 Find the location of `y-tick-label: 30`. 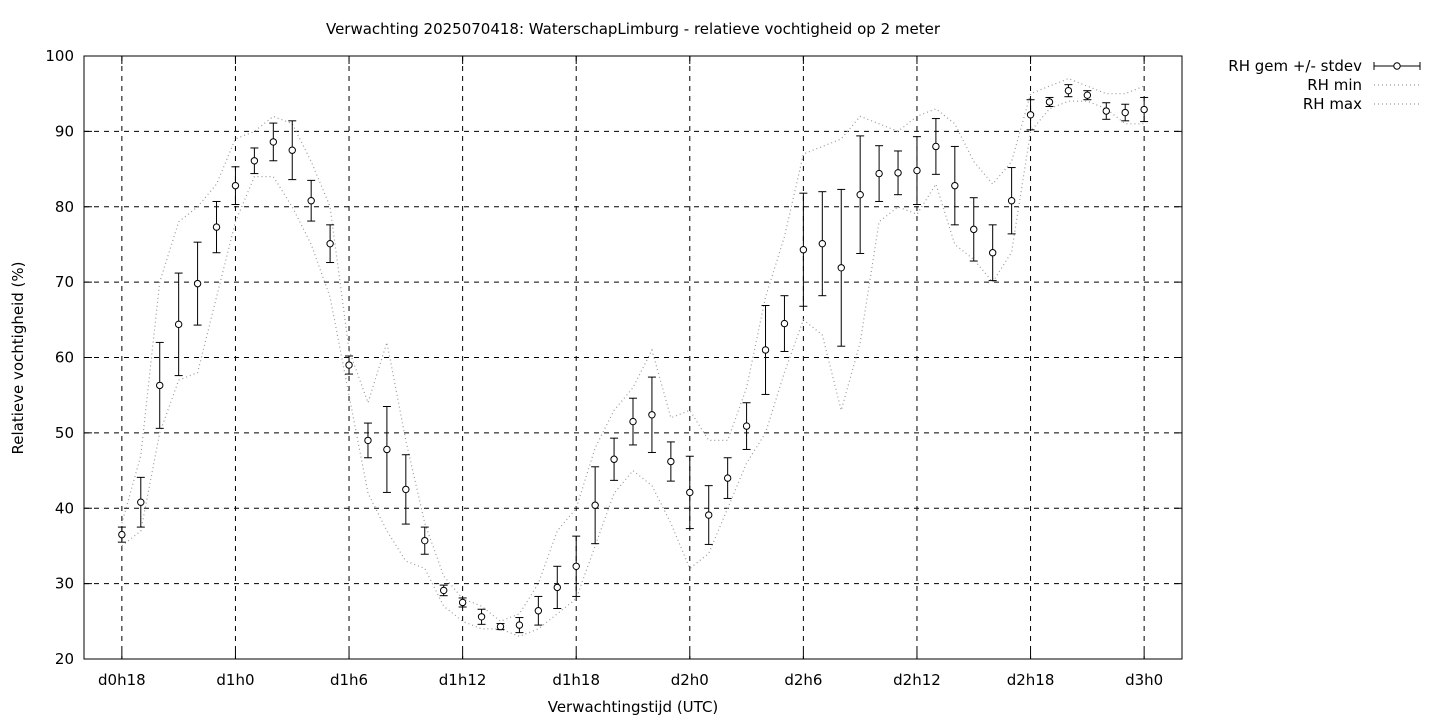

y-tick-label: 30 is located at coordinates (64, 584).